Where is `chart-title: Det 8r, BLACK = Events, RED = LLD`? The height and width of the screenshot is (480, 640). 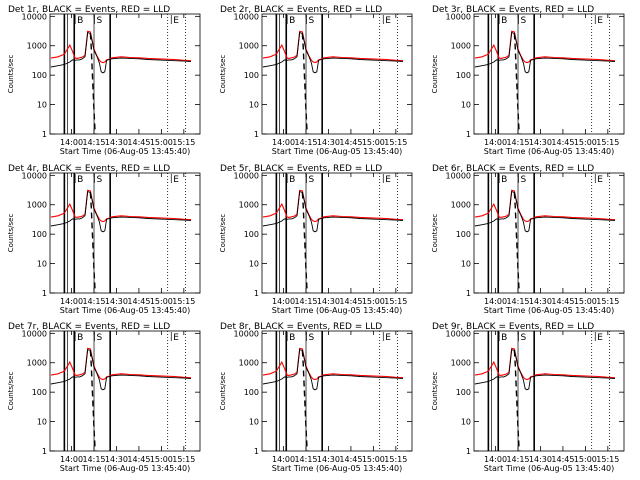 chart-title: Det 8r, BLACK = Events, RED = LLD is located at coordinates (301, 327).